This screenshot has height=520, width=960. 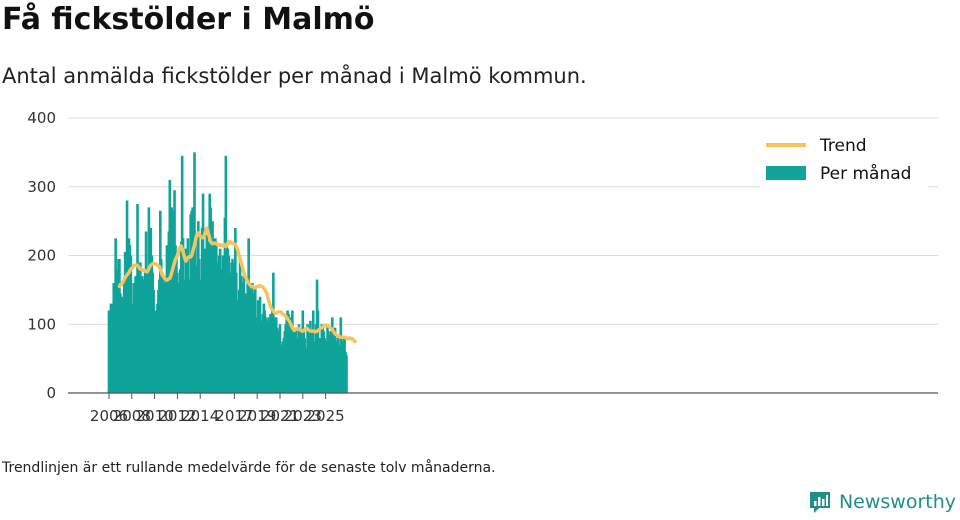 I want to click on brand-name: Newsworthy, so click(x=897, y=502).